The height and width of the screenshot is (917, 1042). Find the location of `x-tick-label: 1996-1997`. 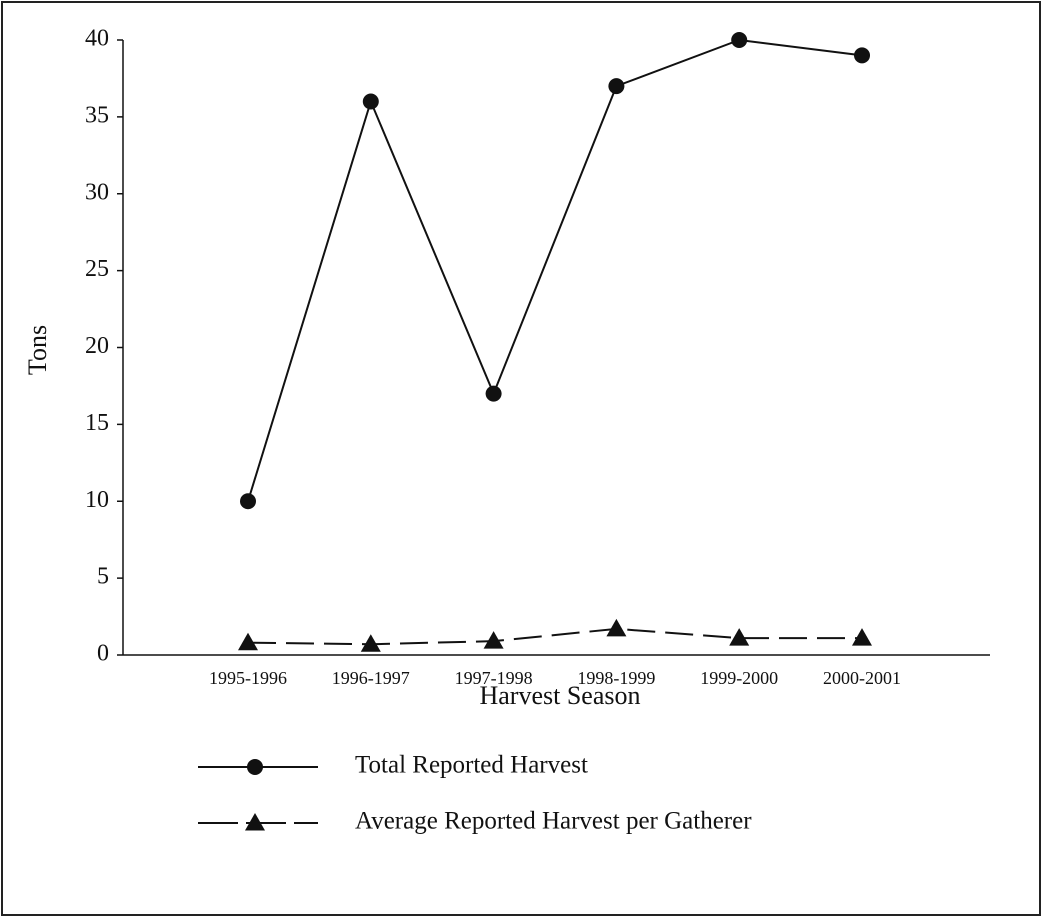

x-tick-label: 1996-1997 is located at coordinates (371, 678).